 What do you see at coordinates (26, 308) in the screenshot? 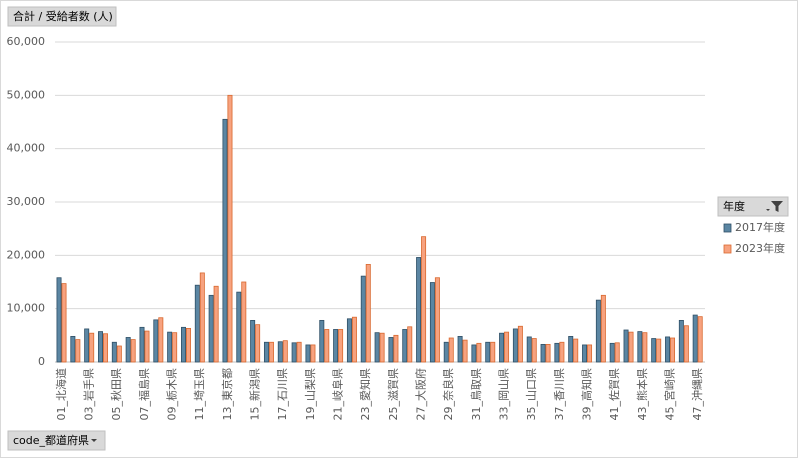
I see `y-tick-label: 10,000` at bounding box center [26, 308].